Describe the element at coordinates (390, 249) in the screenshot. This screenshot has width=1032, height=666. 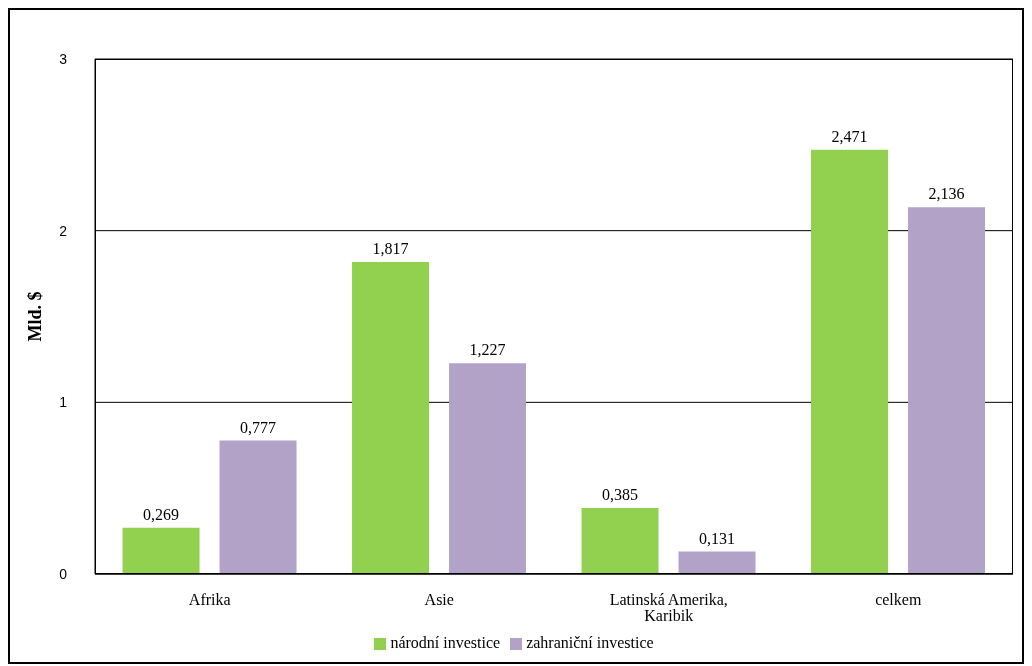
I see `data-label: 1,817` at that location.